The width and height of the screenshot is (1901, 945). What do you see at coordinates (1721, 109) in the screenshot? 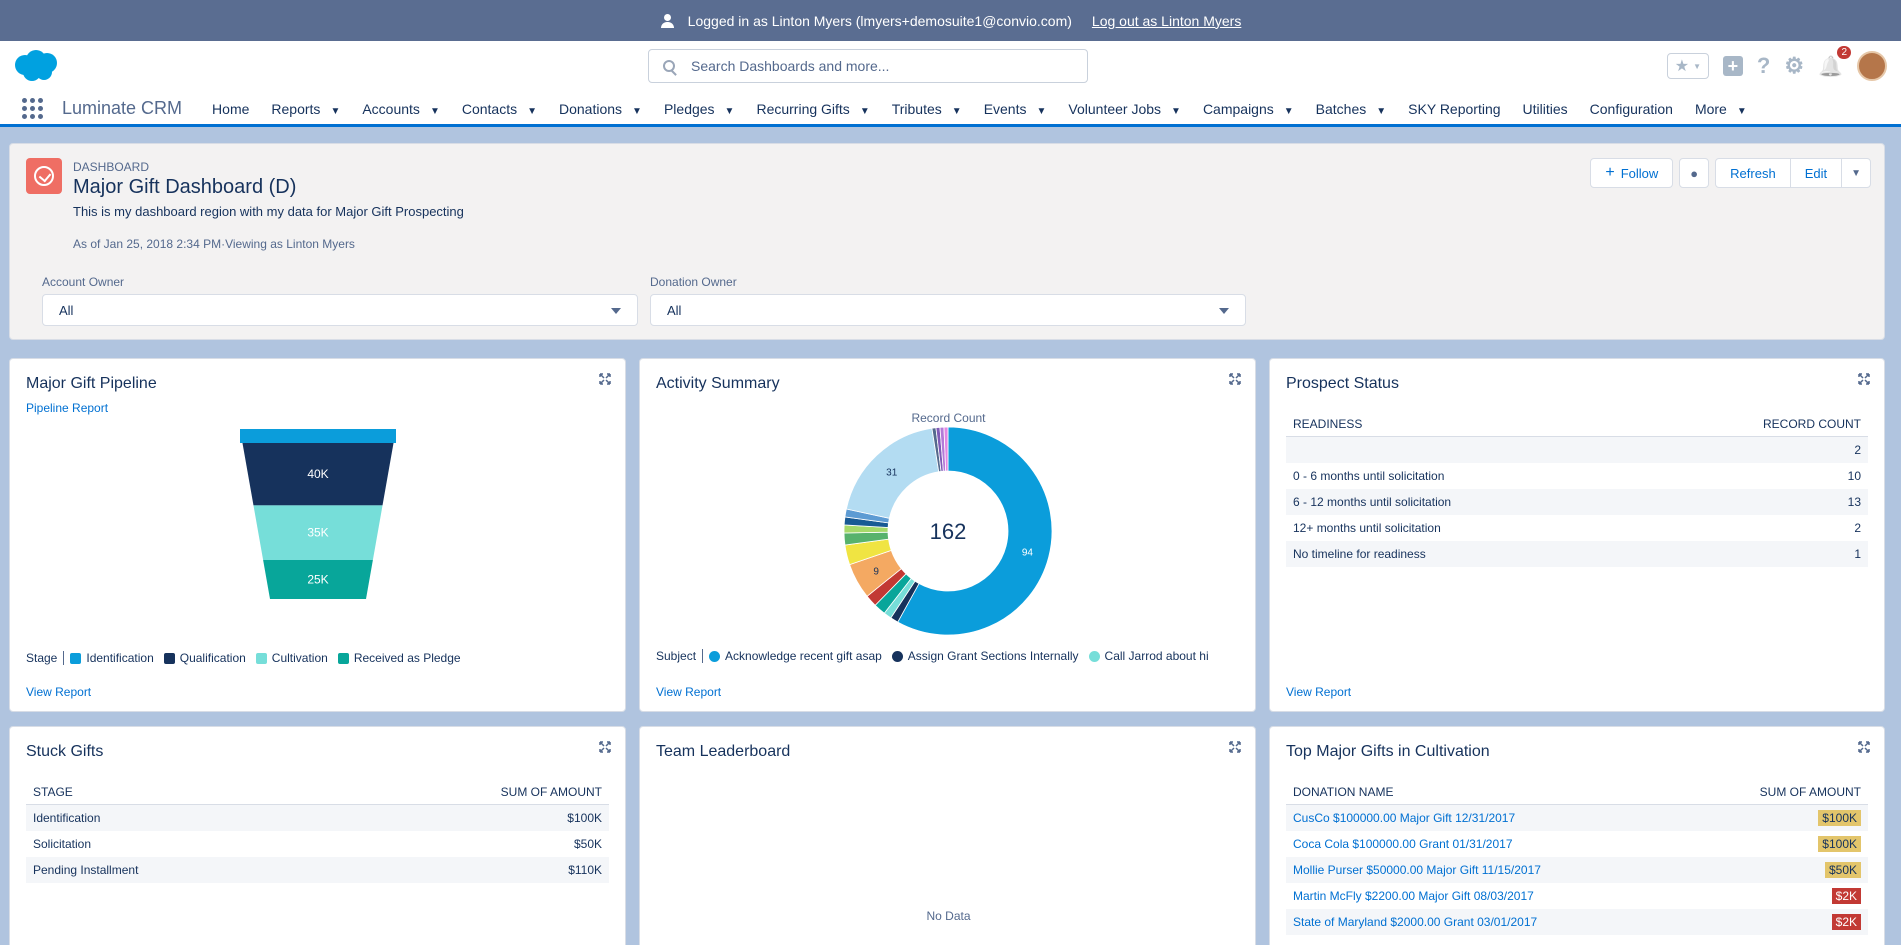
I see `nav-item: More ▼` at bounding box center [1721, 109].